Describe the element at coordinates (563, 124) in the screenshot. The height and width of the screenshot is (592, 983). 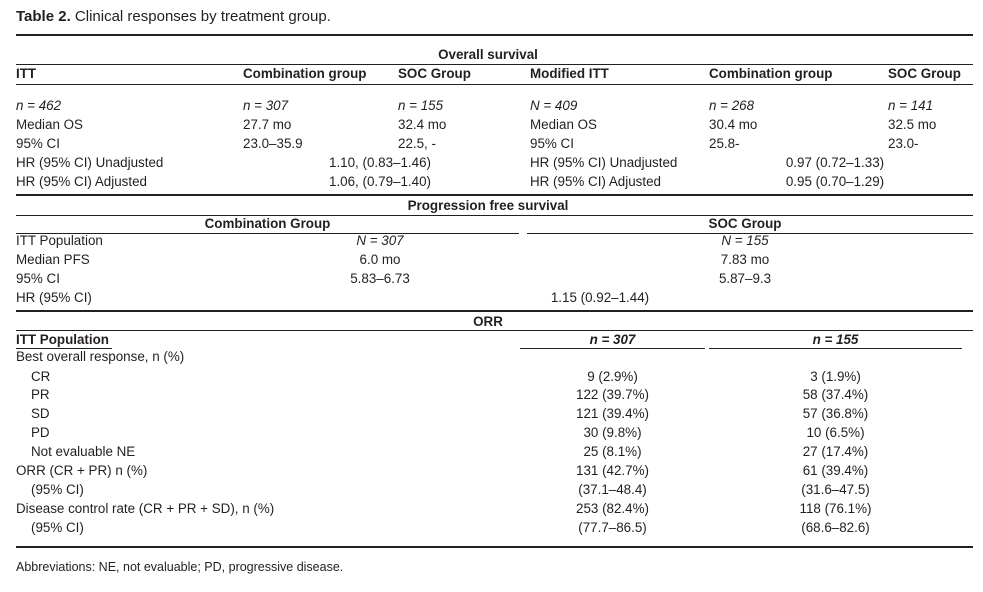
I see `os-median-mlabel: Median OS` at that location.